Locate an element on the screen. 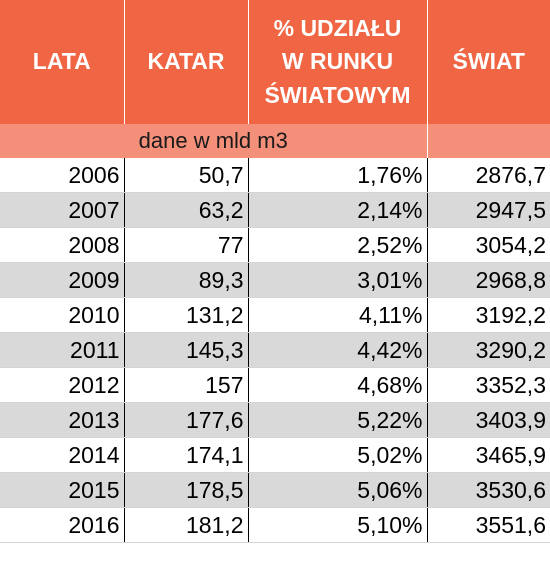 This screenshot has width=550, height=578. header-udzial-line2: W RUNKU is located at coordinates (337, 61).